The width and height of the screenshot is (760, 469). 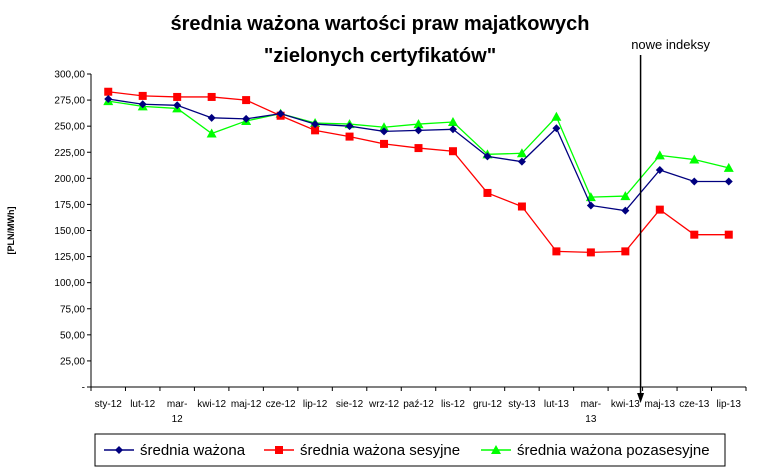 I want to click on x-tick-label-line: paź-12, so click(x=418, y=404).